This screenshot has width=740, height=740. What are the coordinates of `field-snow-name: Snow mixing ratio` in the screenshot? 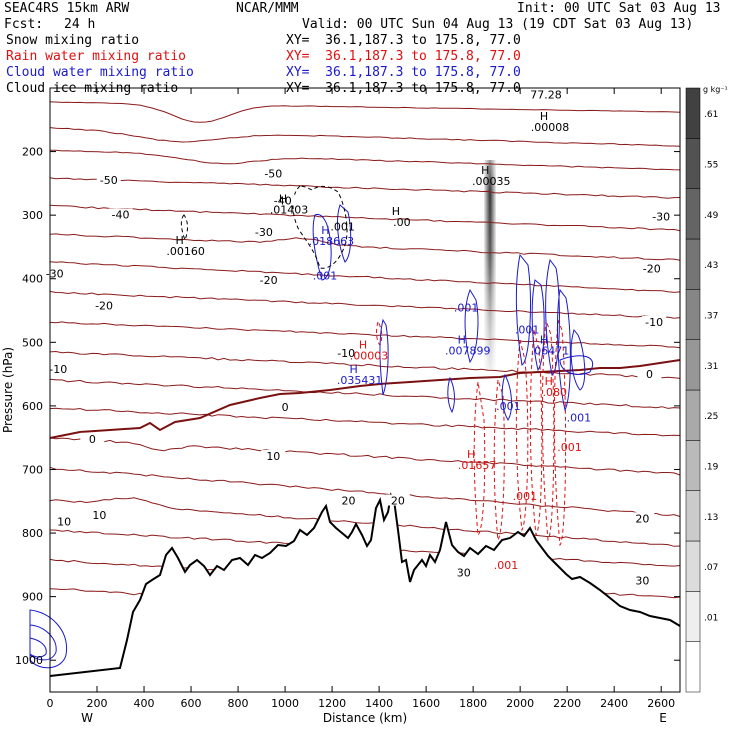 It's located at (73, 40).